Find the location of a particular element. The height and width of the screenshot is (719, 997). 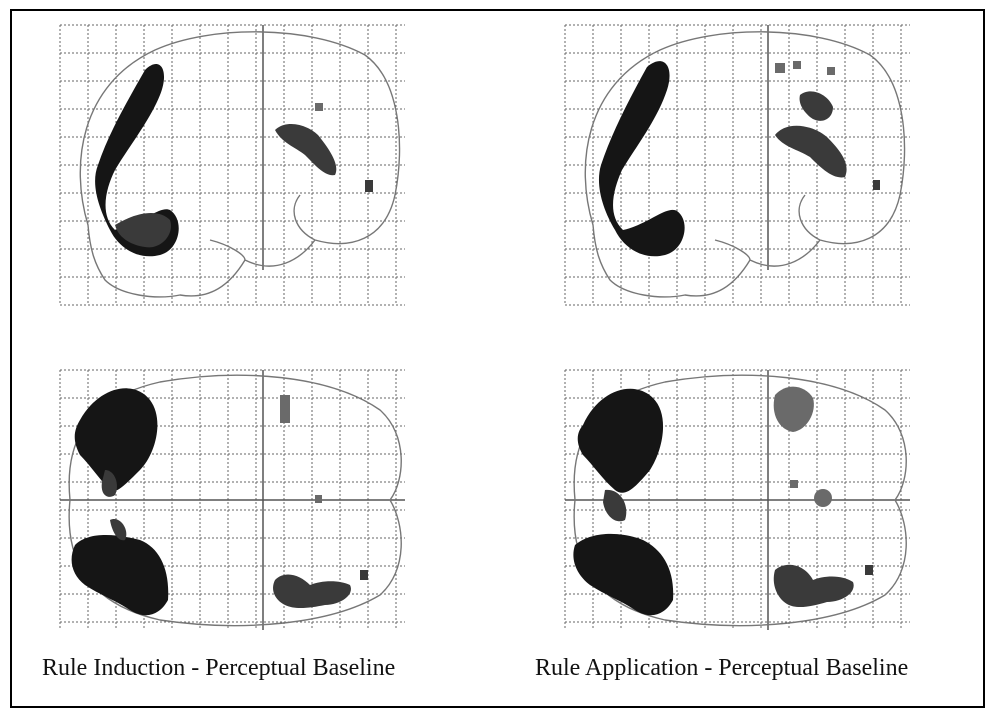

axial-brain-map-application is located at coordinates (737, 499).